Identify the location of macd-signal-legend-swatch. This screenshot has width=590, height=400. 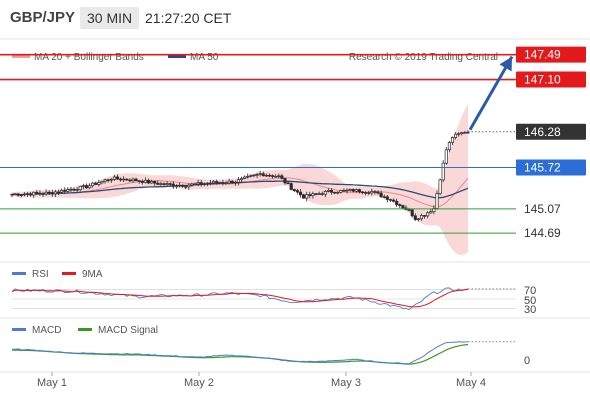
(85, 329).